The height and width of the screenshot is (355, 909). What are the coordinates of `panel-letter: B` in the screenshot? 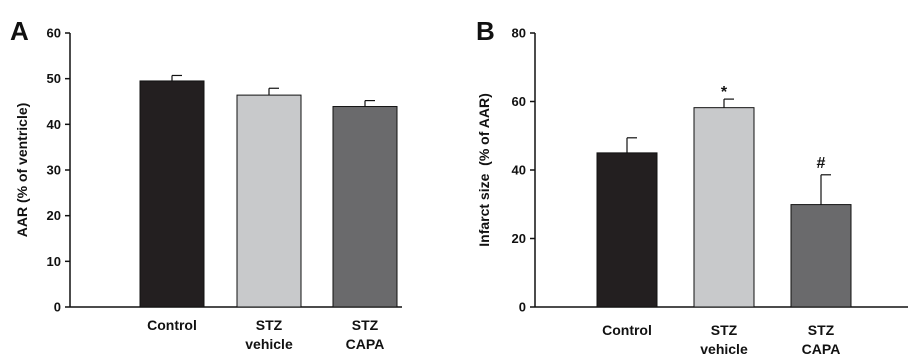 It's located at (485, 31).